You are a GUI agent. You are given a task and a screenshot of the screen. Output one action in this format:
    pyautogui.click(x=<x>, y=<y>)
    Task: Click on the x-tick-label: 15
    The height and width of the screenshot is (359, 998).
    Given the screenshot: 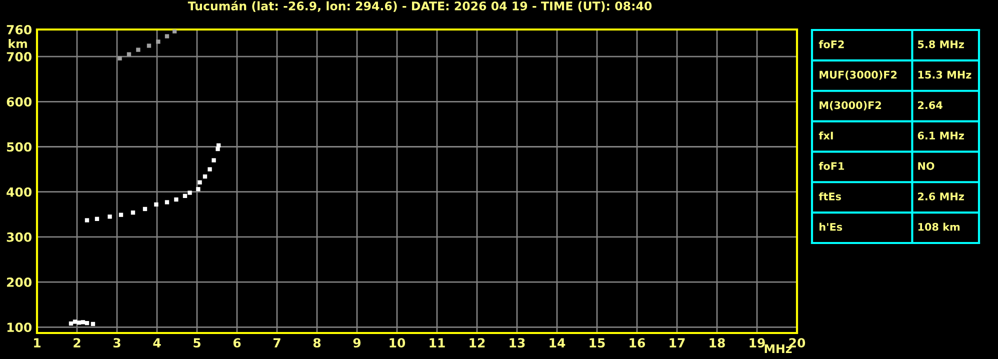 What is the action you would take?
    pyautogui.click(x=597, y=343)
    